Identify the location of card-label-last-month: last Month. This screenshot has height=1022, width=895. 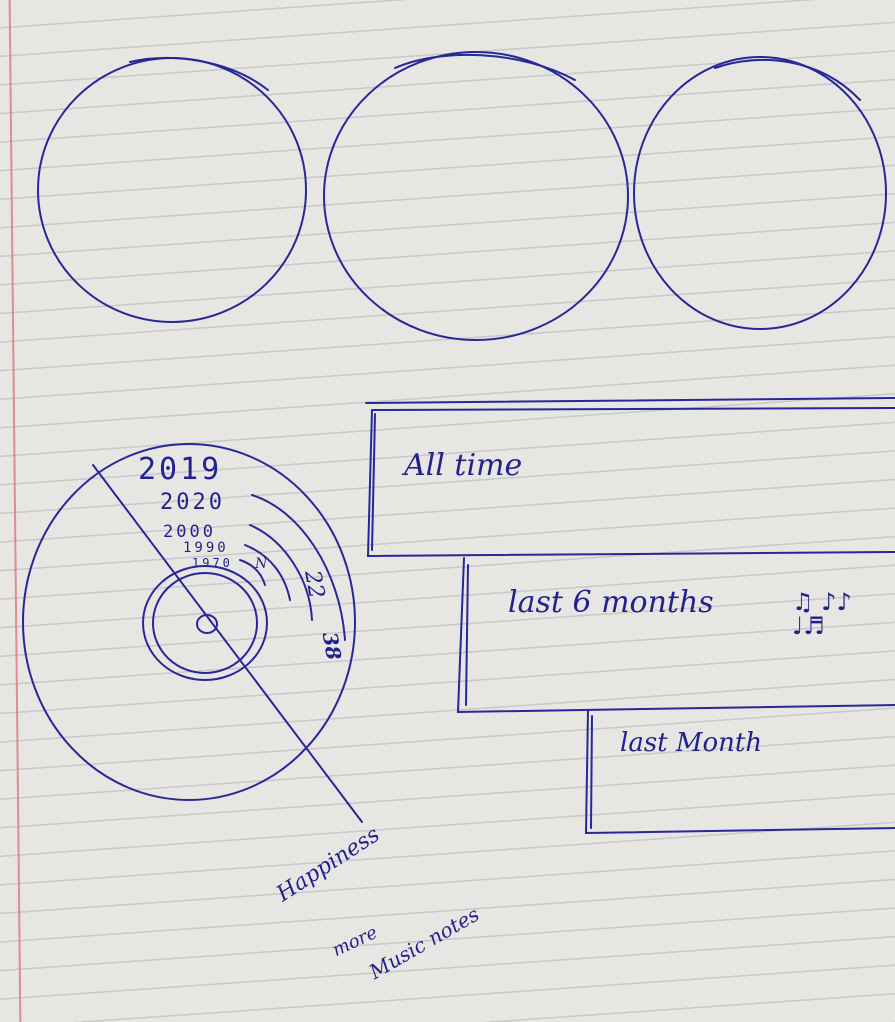
(691, 743).